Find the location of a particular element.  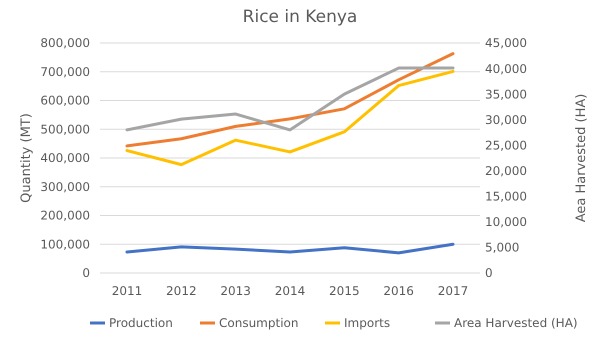

y-tick-label: 100,000 is located at coordinates (65, 244).